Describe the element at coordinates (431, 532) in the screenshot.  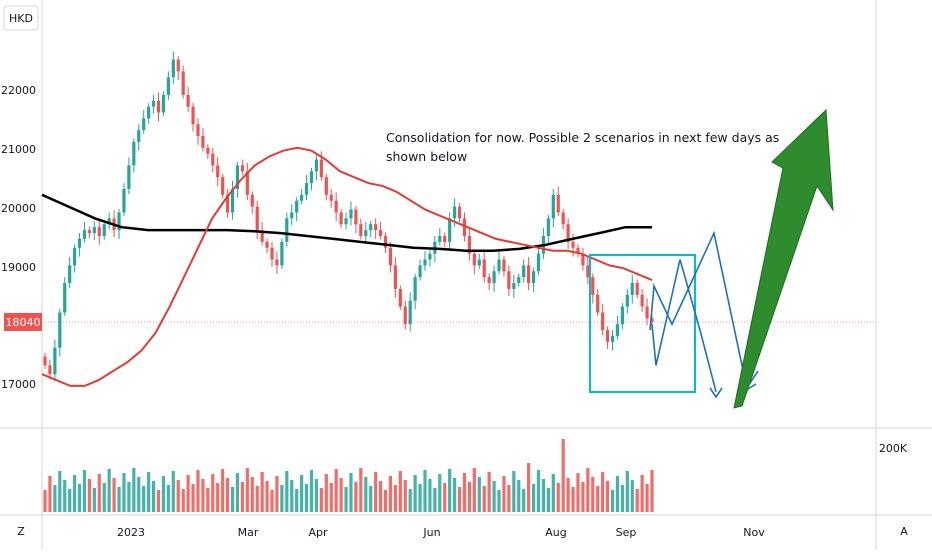
I see `time-label-jun: Jun` at that location.